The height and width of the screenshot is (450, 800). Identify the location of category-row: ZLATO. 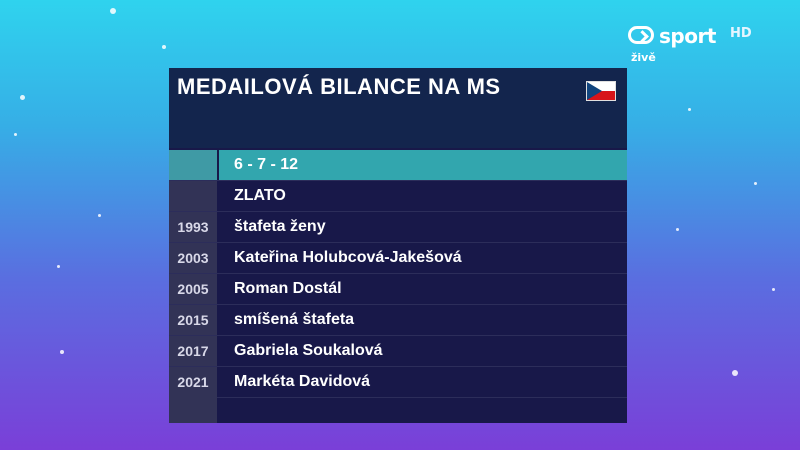
(398, 196).